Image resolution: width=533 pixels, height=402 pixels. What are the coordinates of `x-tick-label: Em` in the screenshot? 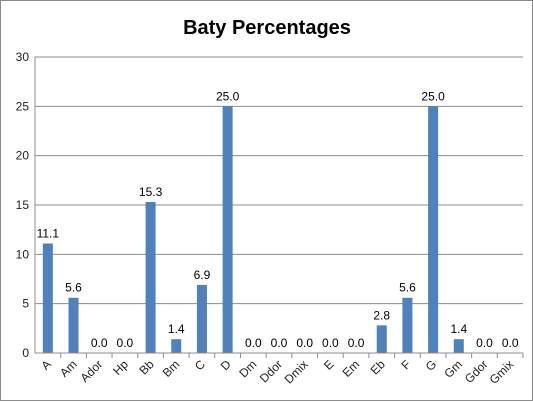 It's located at (351, 368).